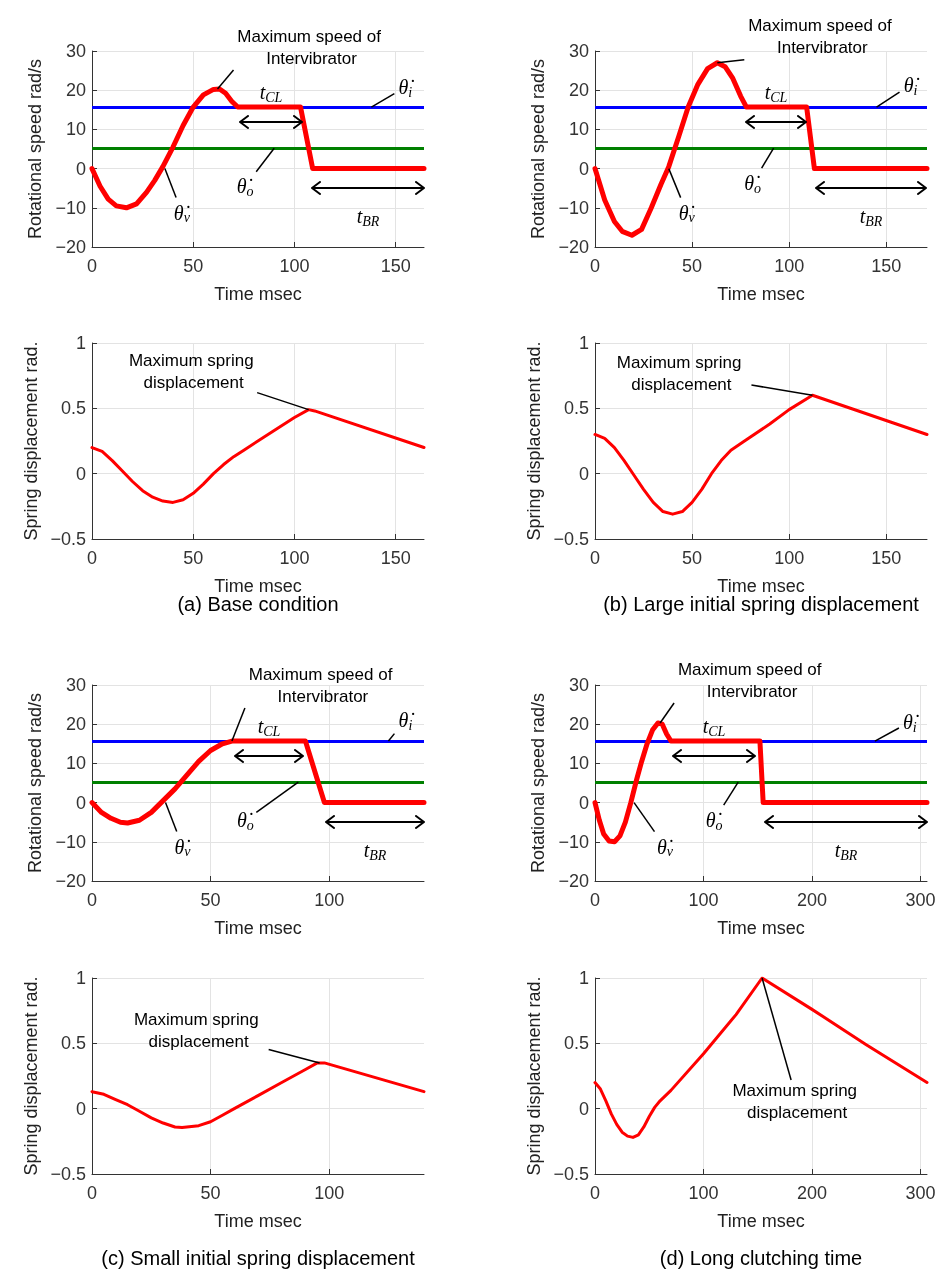 This screenshot has height=1284, width=945. What do you see at coordinates (258, 1258) in the screenshot?
I see `text: (c) Small initial spring displacement` at bounding box center [258, 1258].